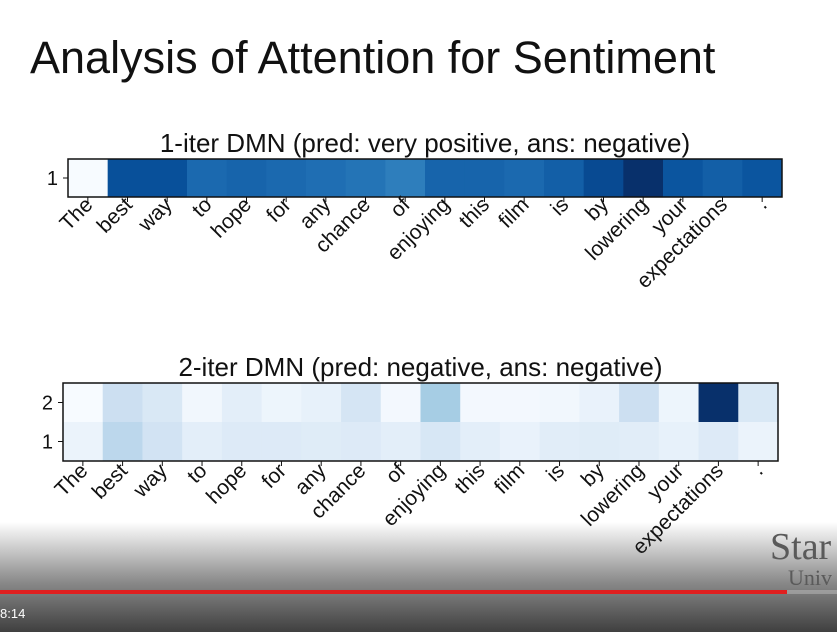  What do you see at coordinates (373, 57) in the screenshot?
I see `slide-title: Analysis of Attention for Sentiment` at bounding box center [373, 57].